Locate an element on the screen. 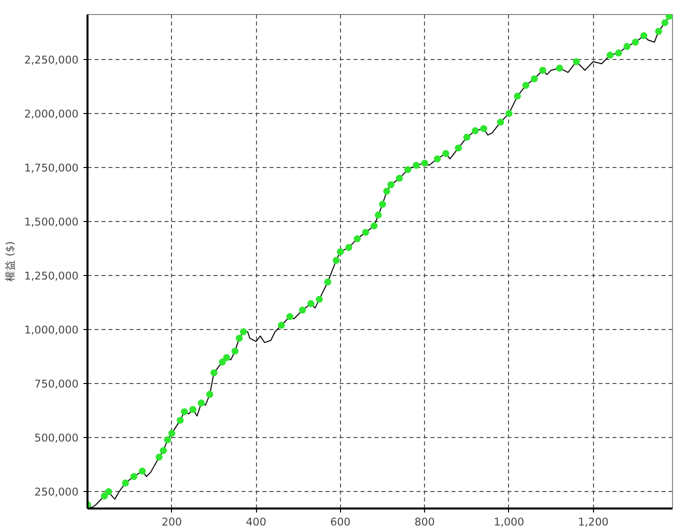  y-axis-title: 權益 ($) is located at coordinates (9, 261).